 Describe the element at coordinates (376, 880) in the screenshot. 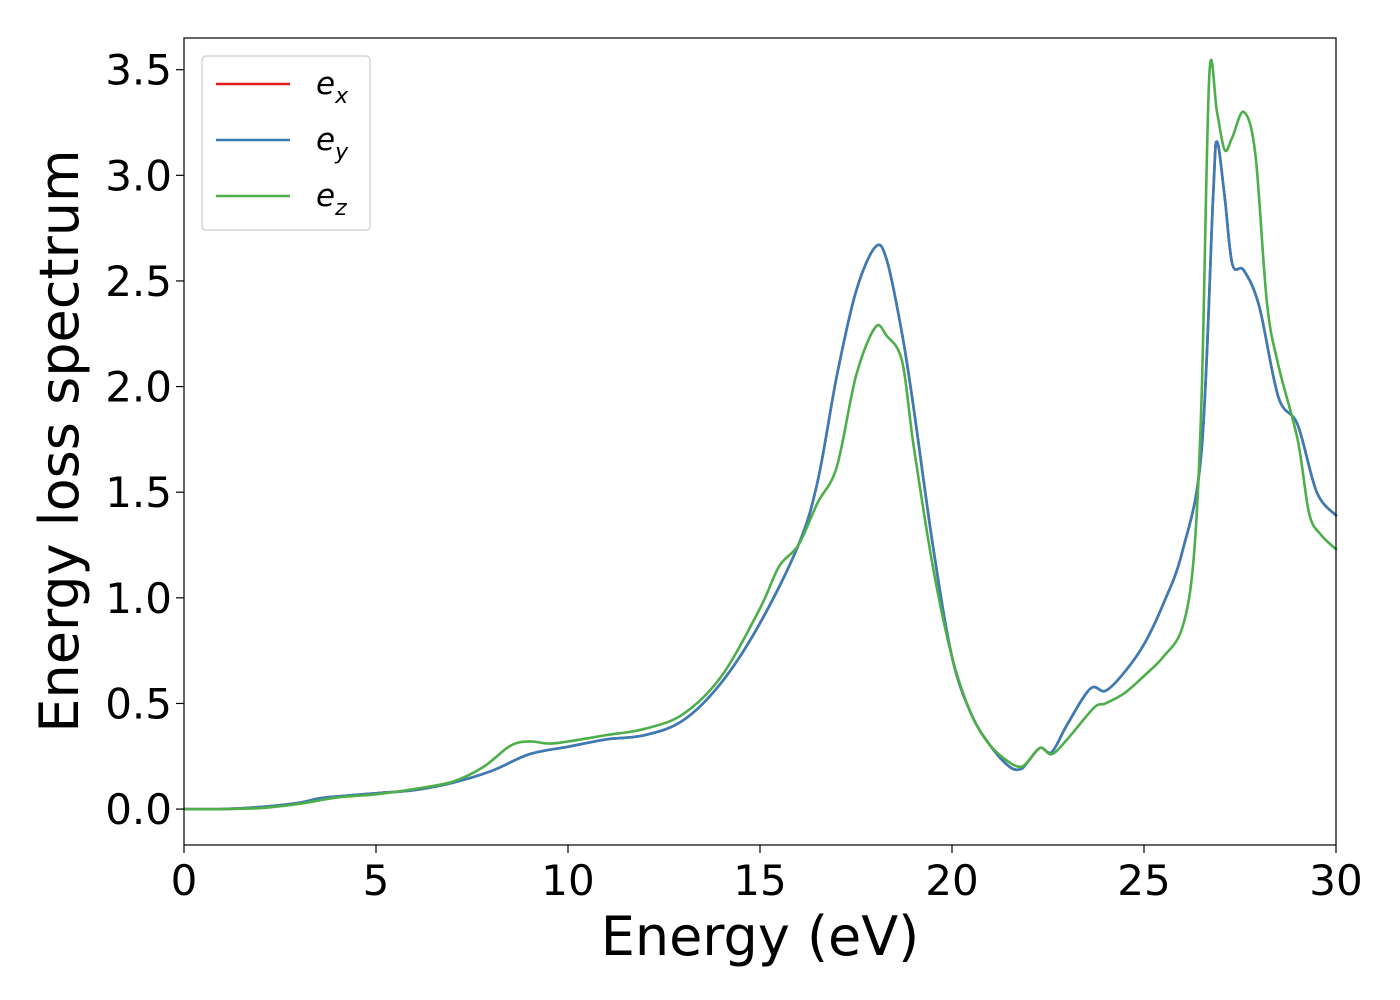

I see `x-tick-label: 5` at that location.